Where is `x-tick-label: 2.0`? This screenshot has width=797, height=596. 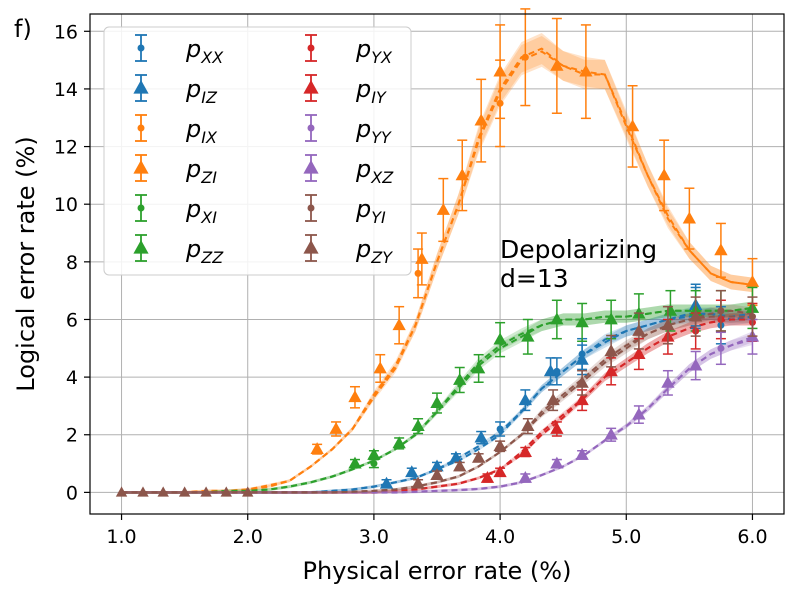 x-tick-label: 2.0 is located at coordinates (248, 537).